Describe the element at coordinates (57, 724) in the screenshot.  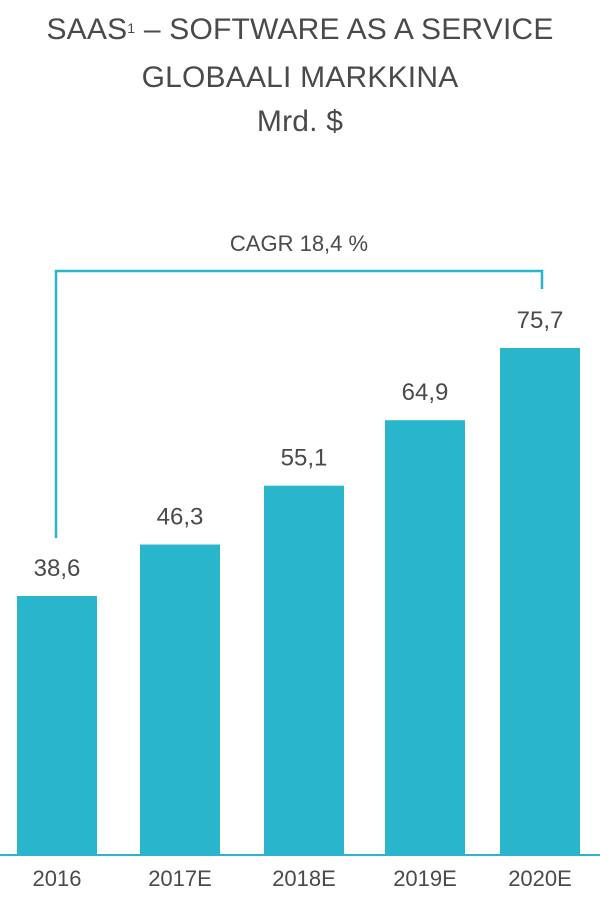
I see `bar-2016` at that location.